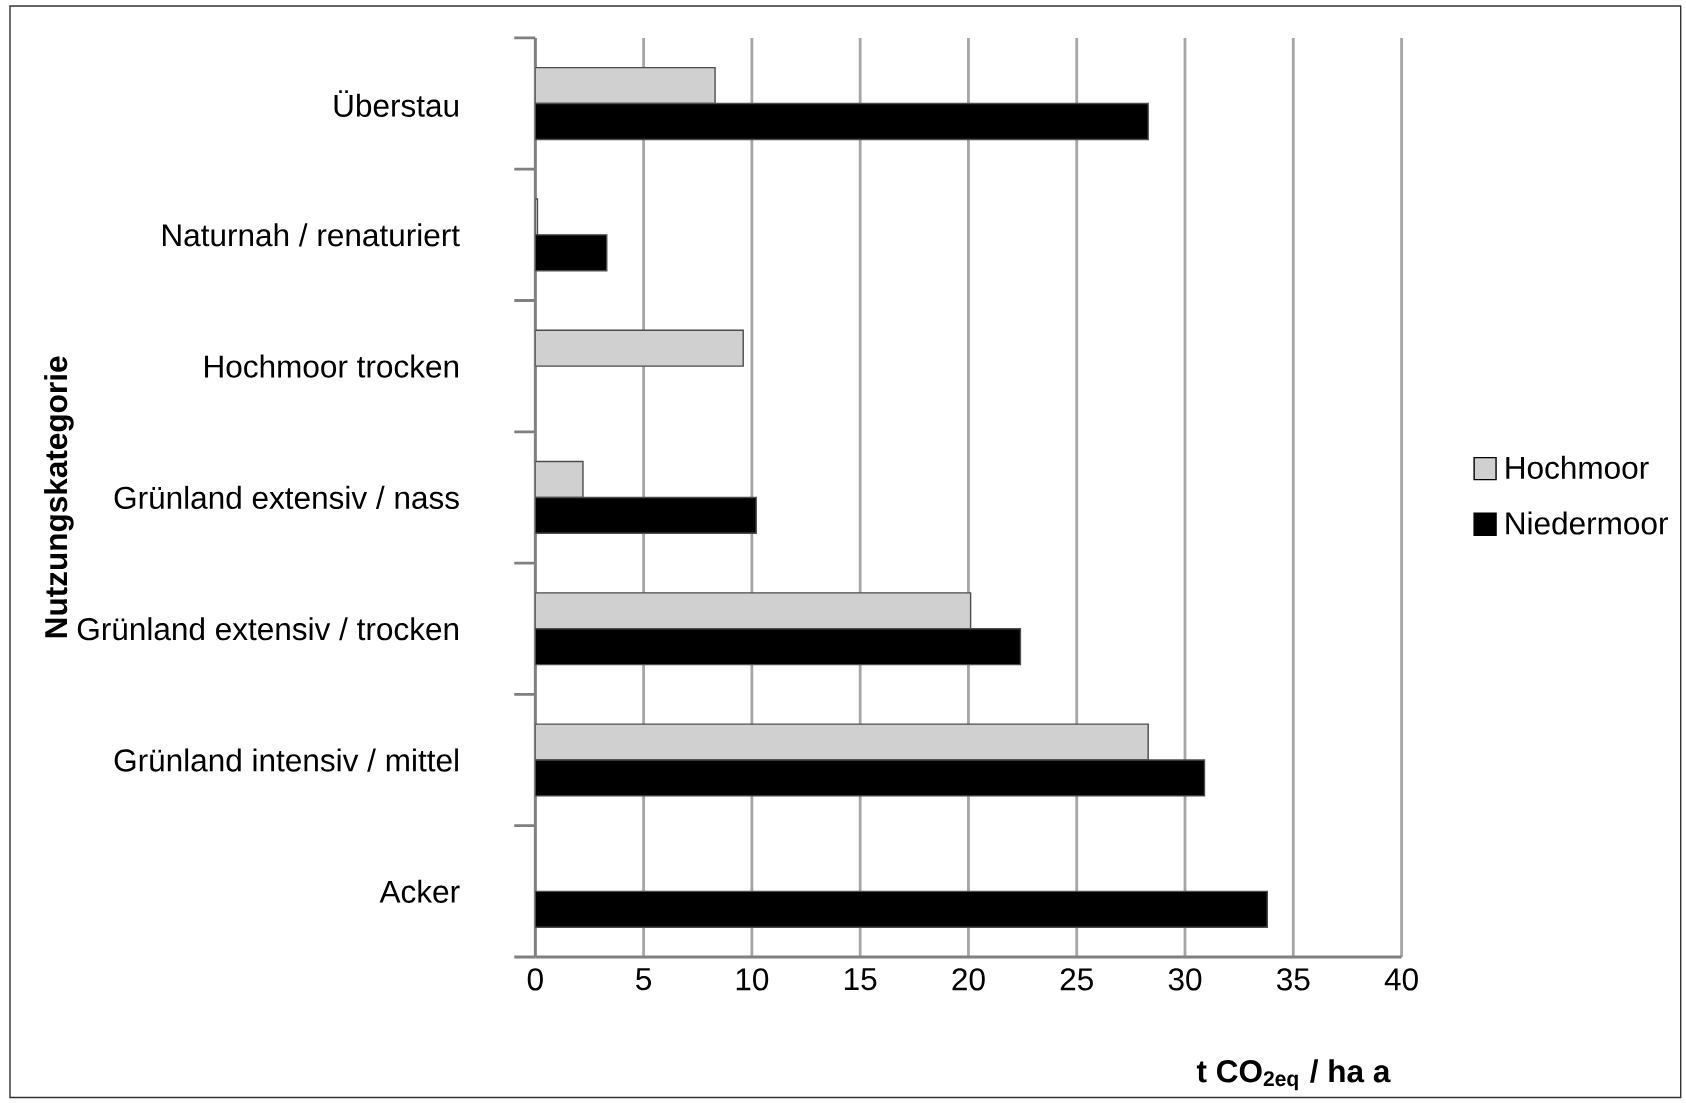 The image size is (1686, 1103). I want to click on y-tick-label: Grünland intensiv / mittel, so click(286, 760).